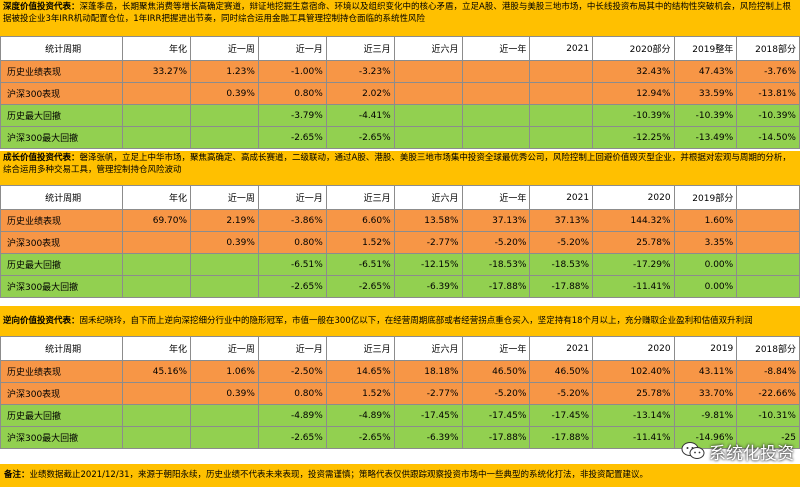 The height and width of the screenshot is (487, 800). I want to click on column-header: 统计周期, so click(62, 48).